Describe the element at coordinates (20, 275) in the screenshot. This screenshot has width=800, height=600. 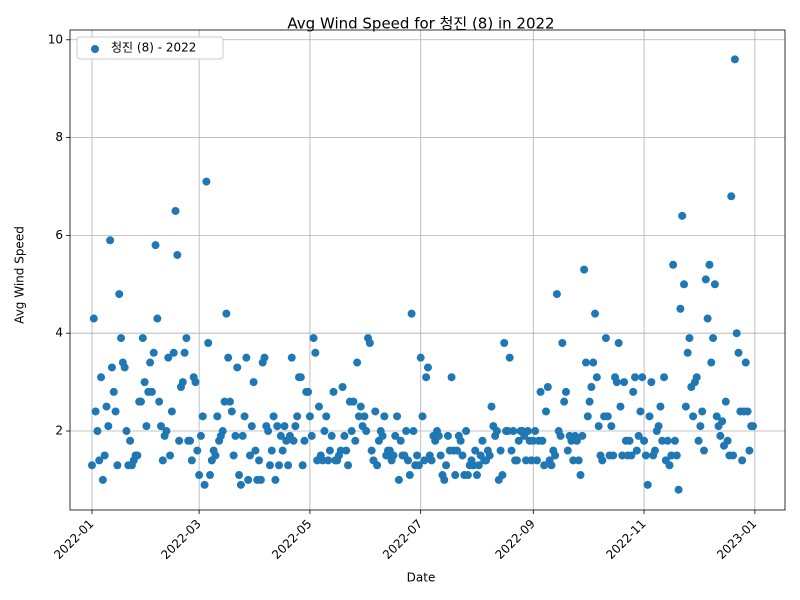
I see `y-axis-label: Avg Wind Speed` at that location.